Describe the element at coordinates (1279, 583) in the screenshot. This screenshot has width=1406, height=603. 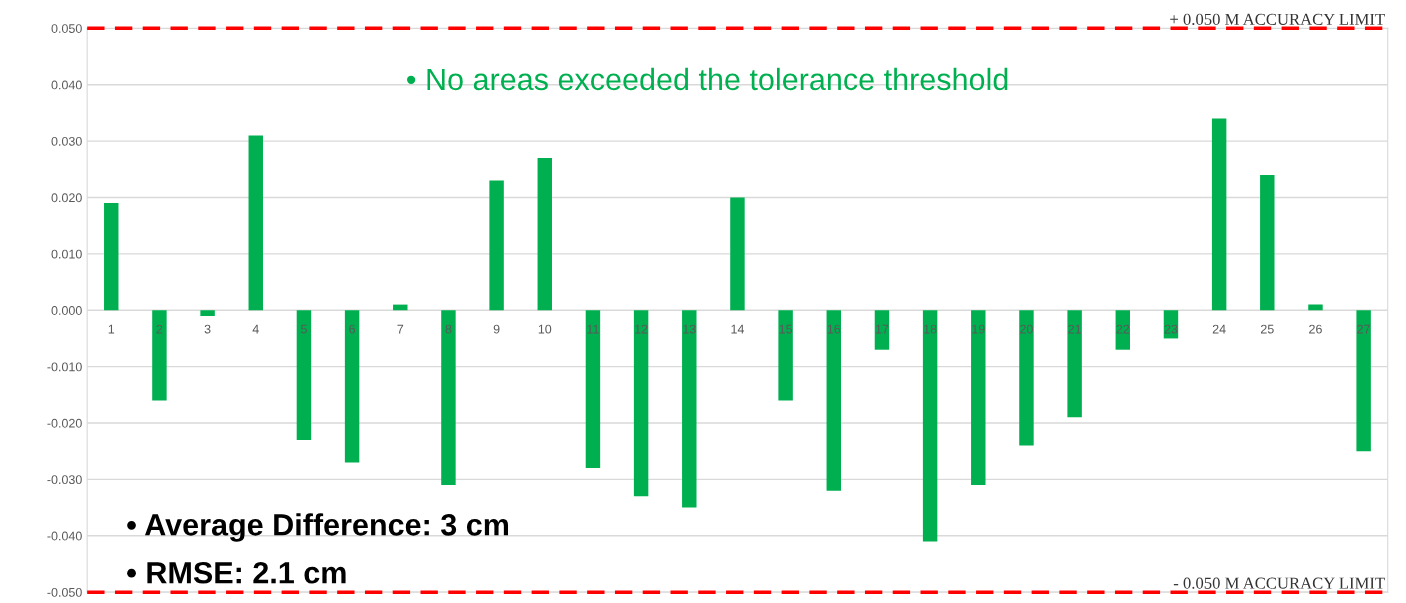
I see `ref-line-label: - 0.050 M ACCURACY LIMIT` at that location.